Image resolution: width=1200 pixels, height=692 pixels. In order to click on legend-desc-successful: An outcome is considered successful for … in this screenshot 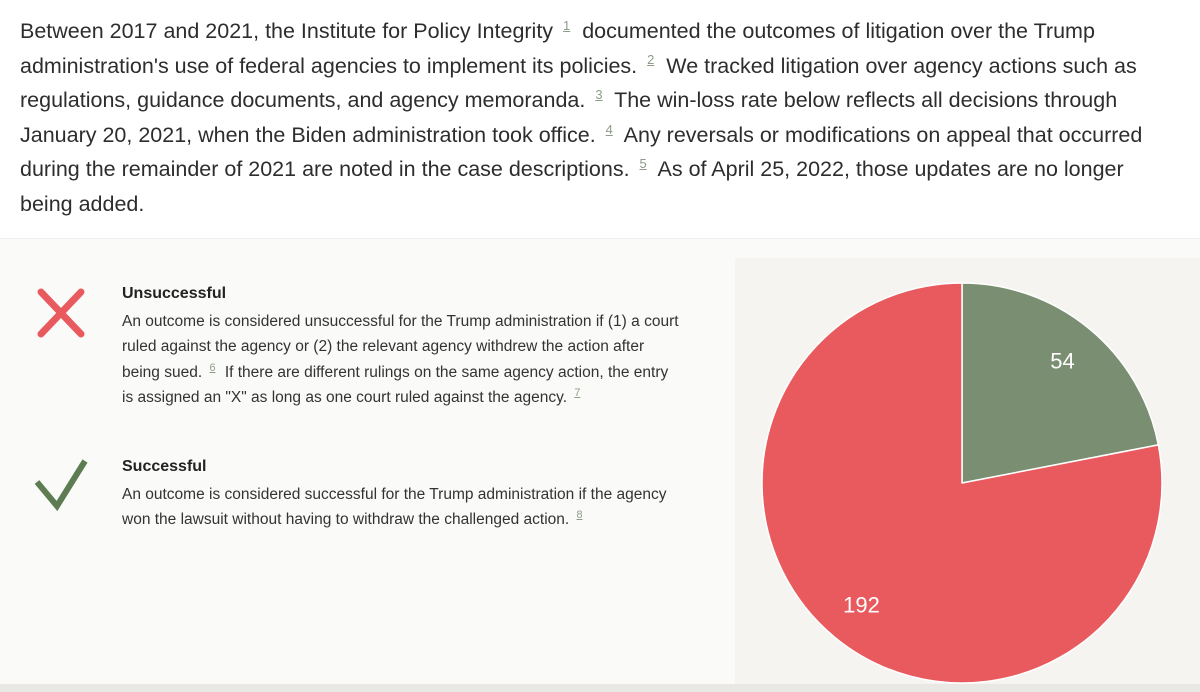, I will do `click(394, 507)`.